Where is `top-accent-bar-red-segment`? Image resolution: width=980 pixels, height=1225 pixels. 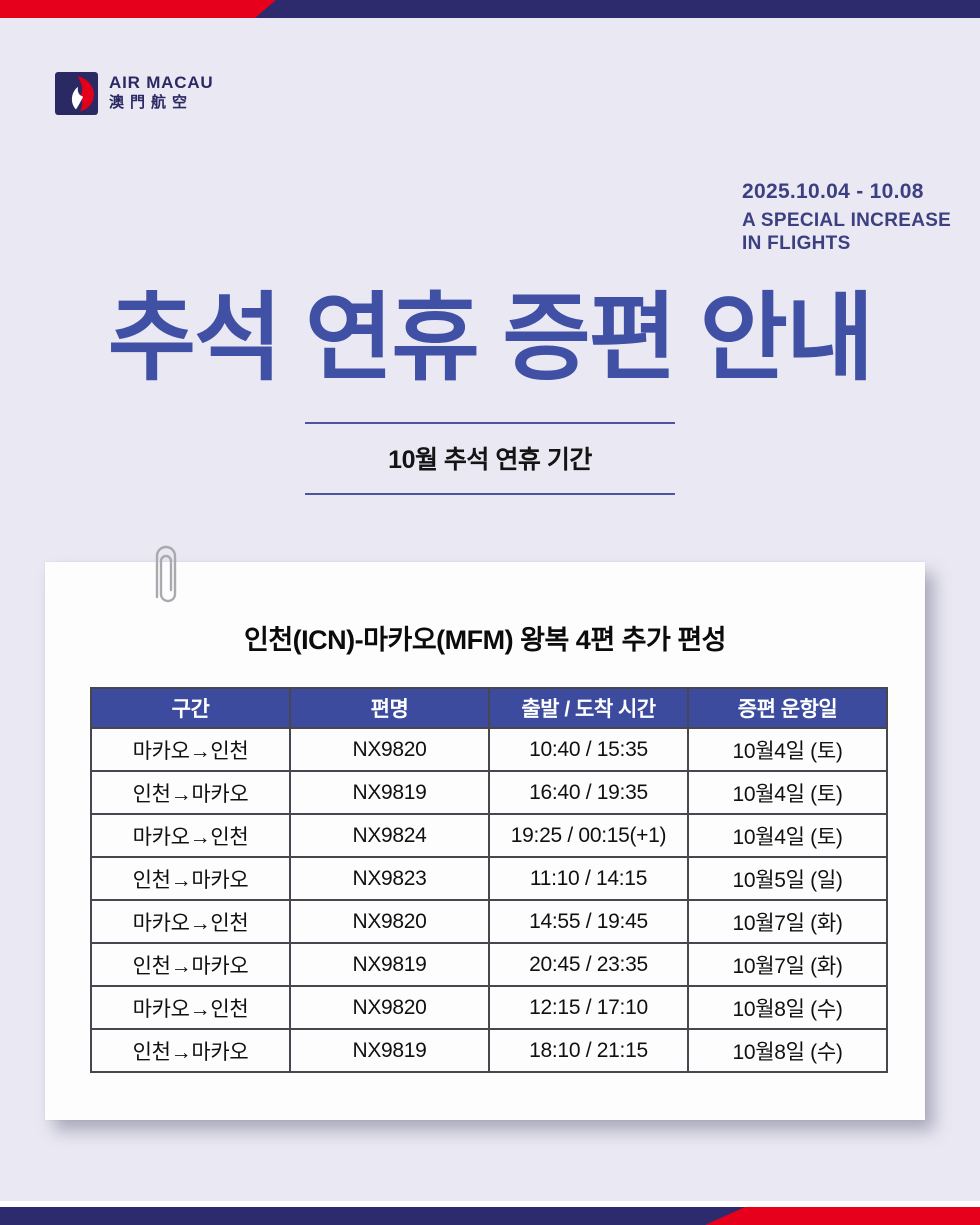
top-accent-bar-red-segment is located at coordinates (138, 9).